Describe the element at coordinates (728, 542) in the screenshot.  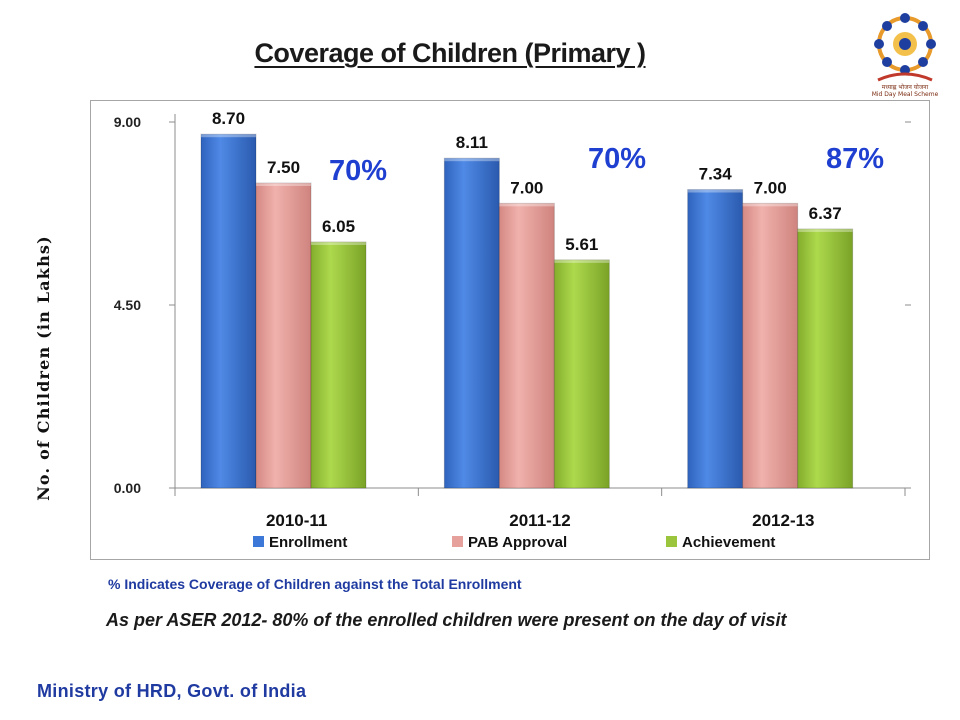
I see `legend-label: Achievement` at that location.